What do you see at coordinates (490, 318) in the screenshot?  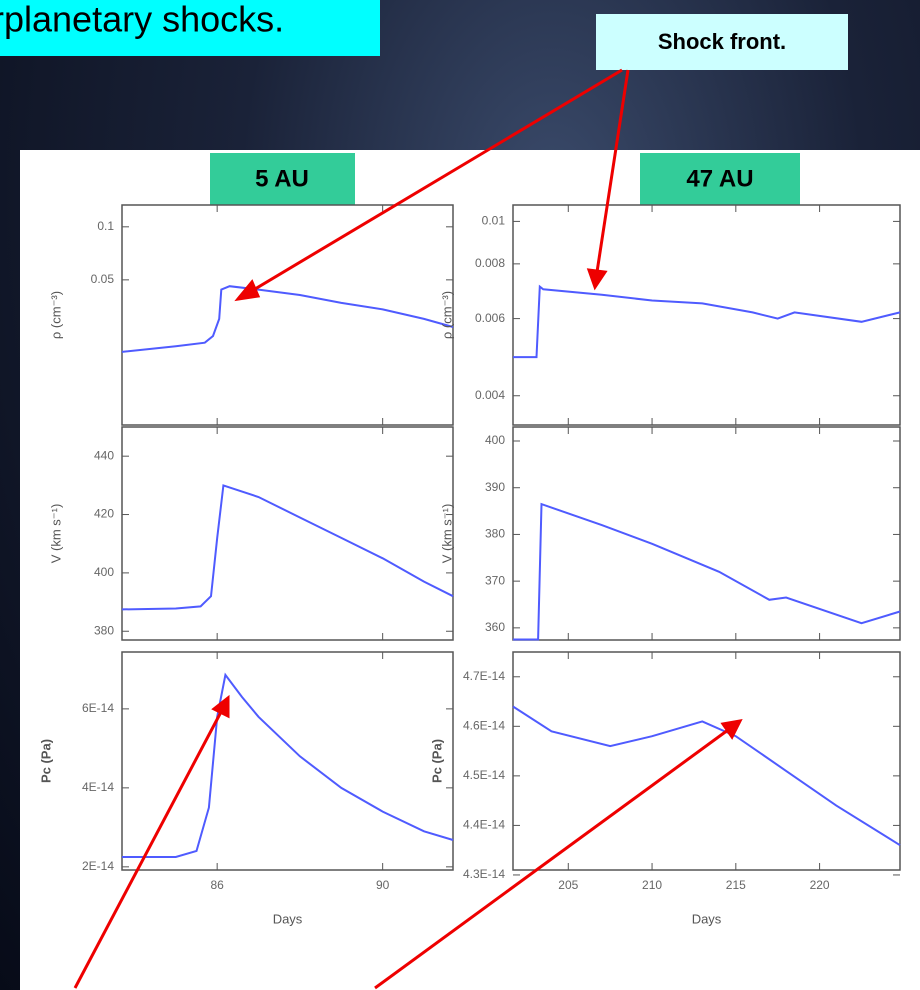 I see `y-tick-label: 0.006` at bounding box center [490, 318].